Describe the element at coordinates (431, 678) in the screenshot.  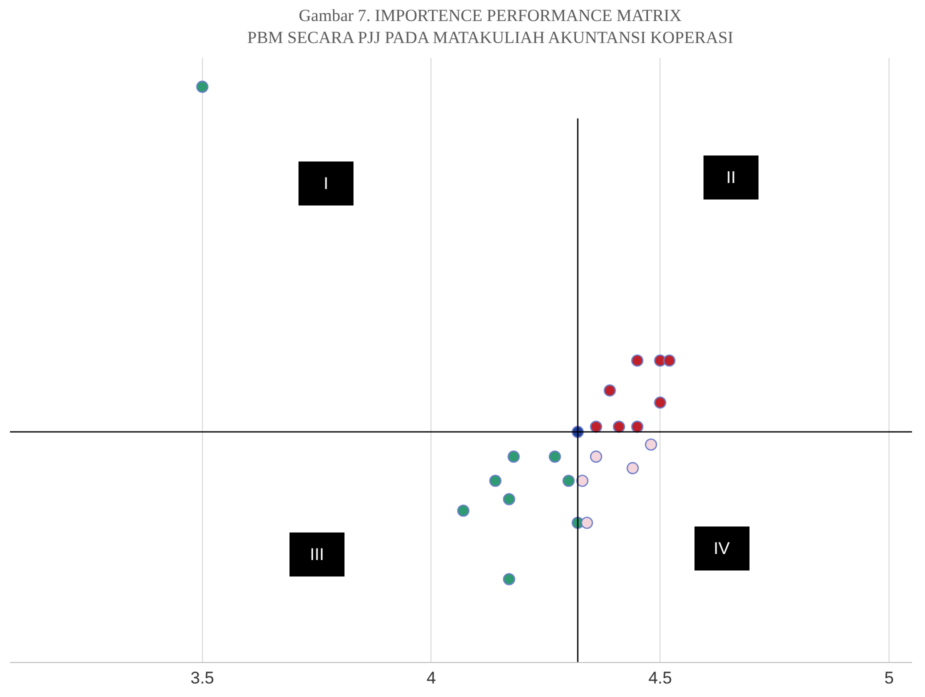
I see `x-tick-label: 4` at that location.